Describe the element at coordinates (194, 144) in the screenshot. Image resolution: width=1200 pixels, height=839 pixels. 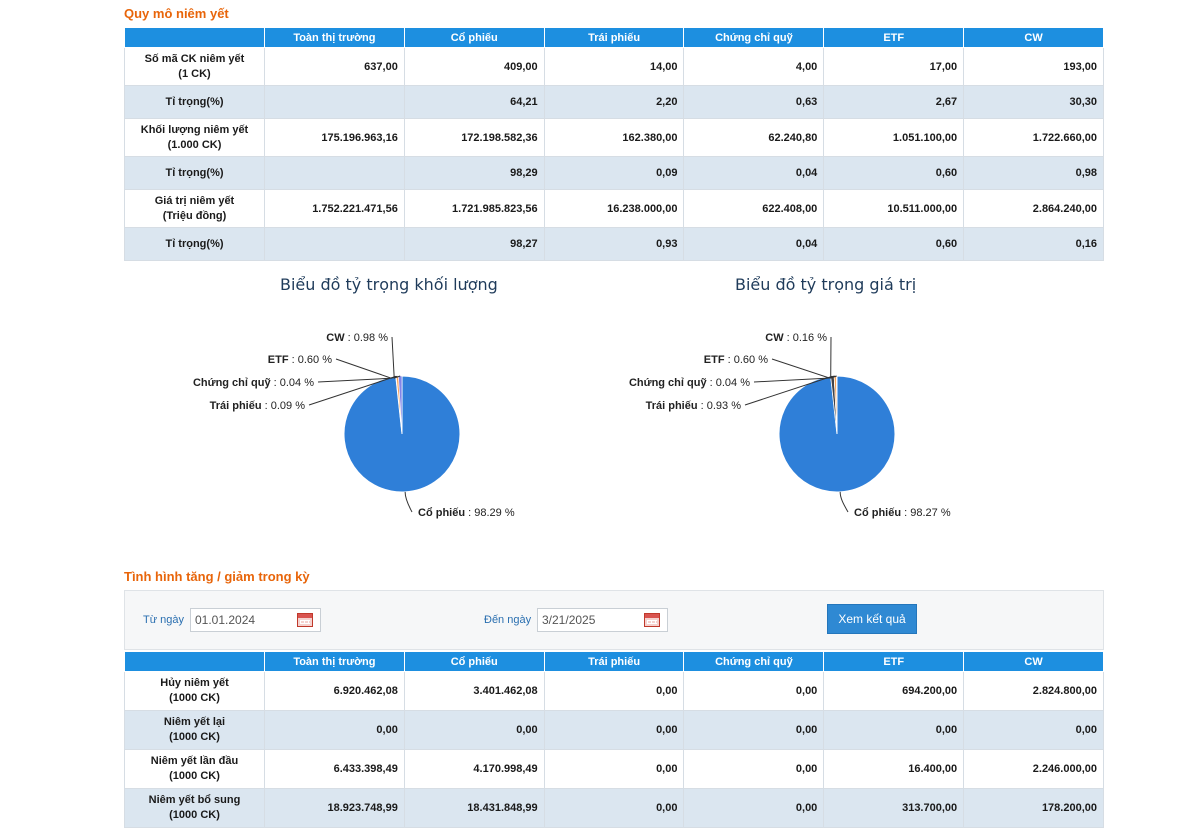
I see `row-label-line: (1.000 CK)` at that location.